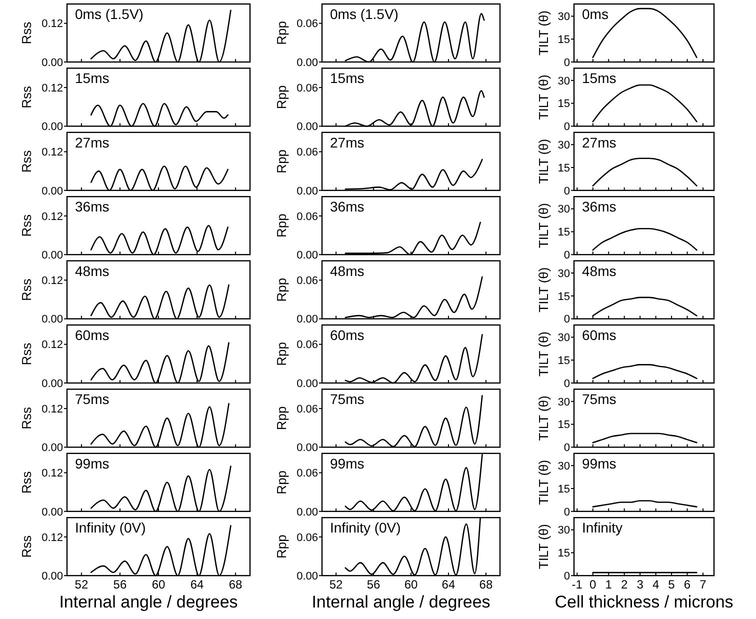 This screenshot has height=619, width=756. Describe the element at coordinates (577, 585) in the screenshot. I see `x-tick-label: -1` at that location.